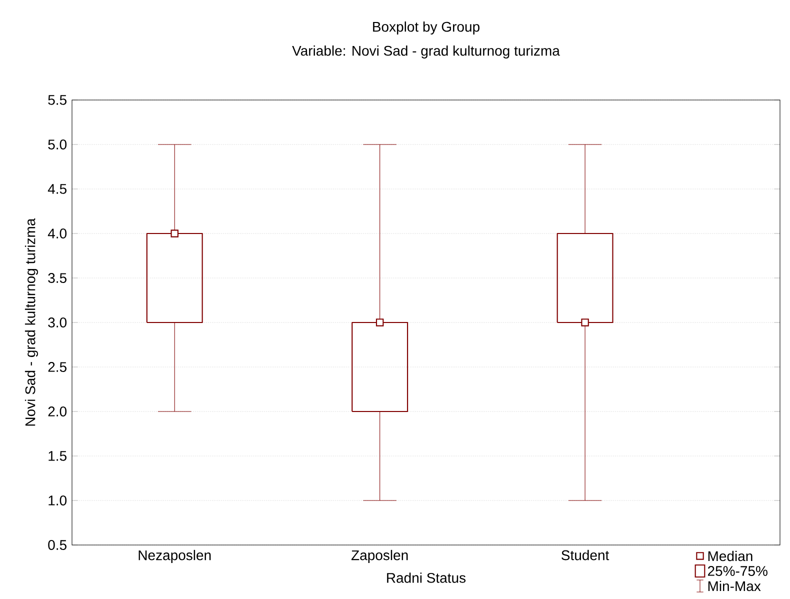  I want to click on x-tick-label: Zaposlen, so click(379, 556).